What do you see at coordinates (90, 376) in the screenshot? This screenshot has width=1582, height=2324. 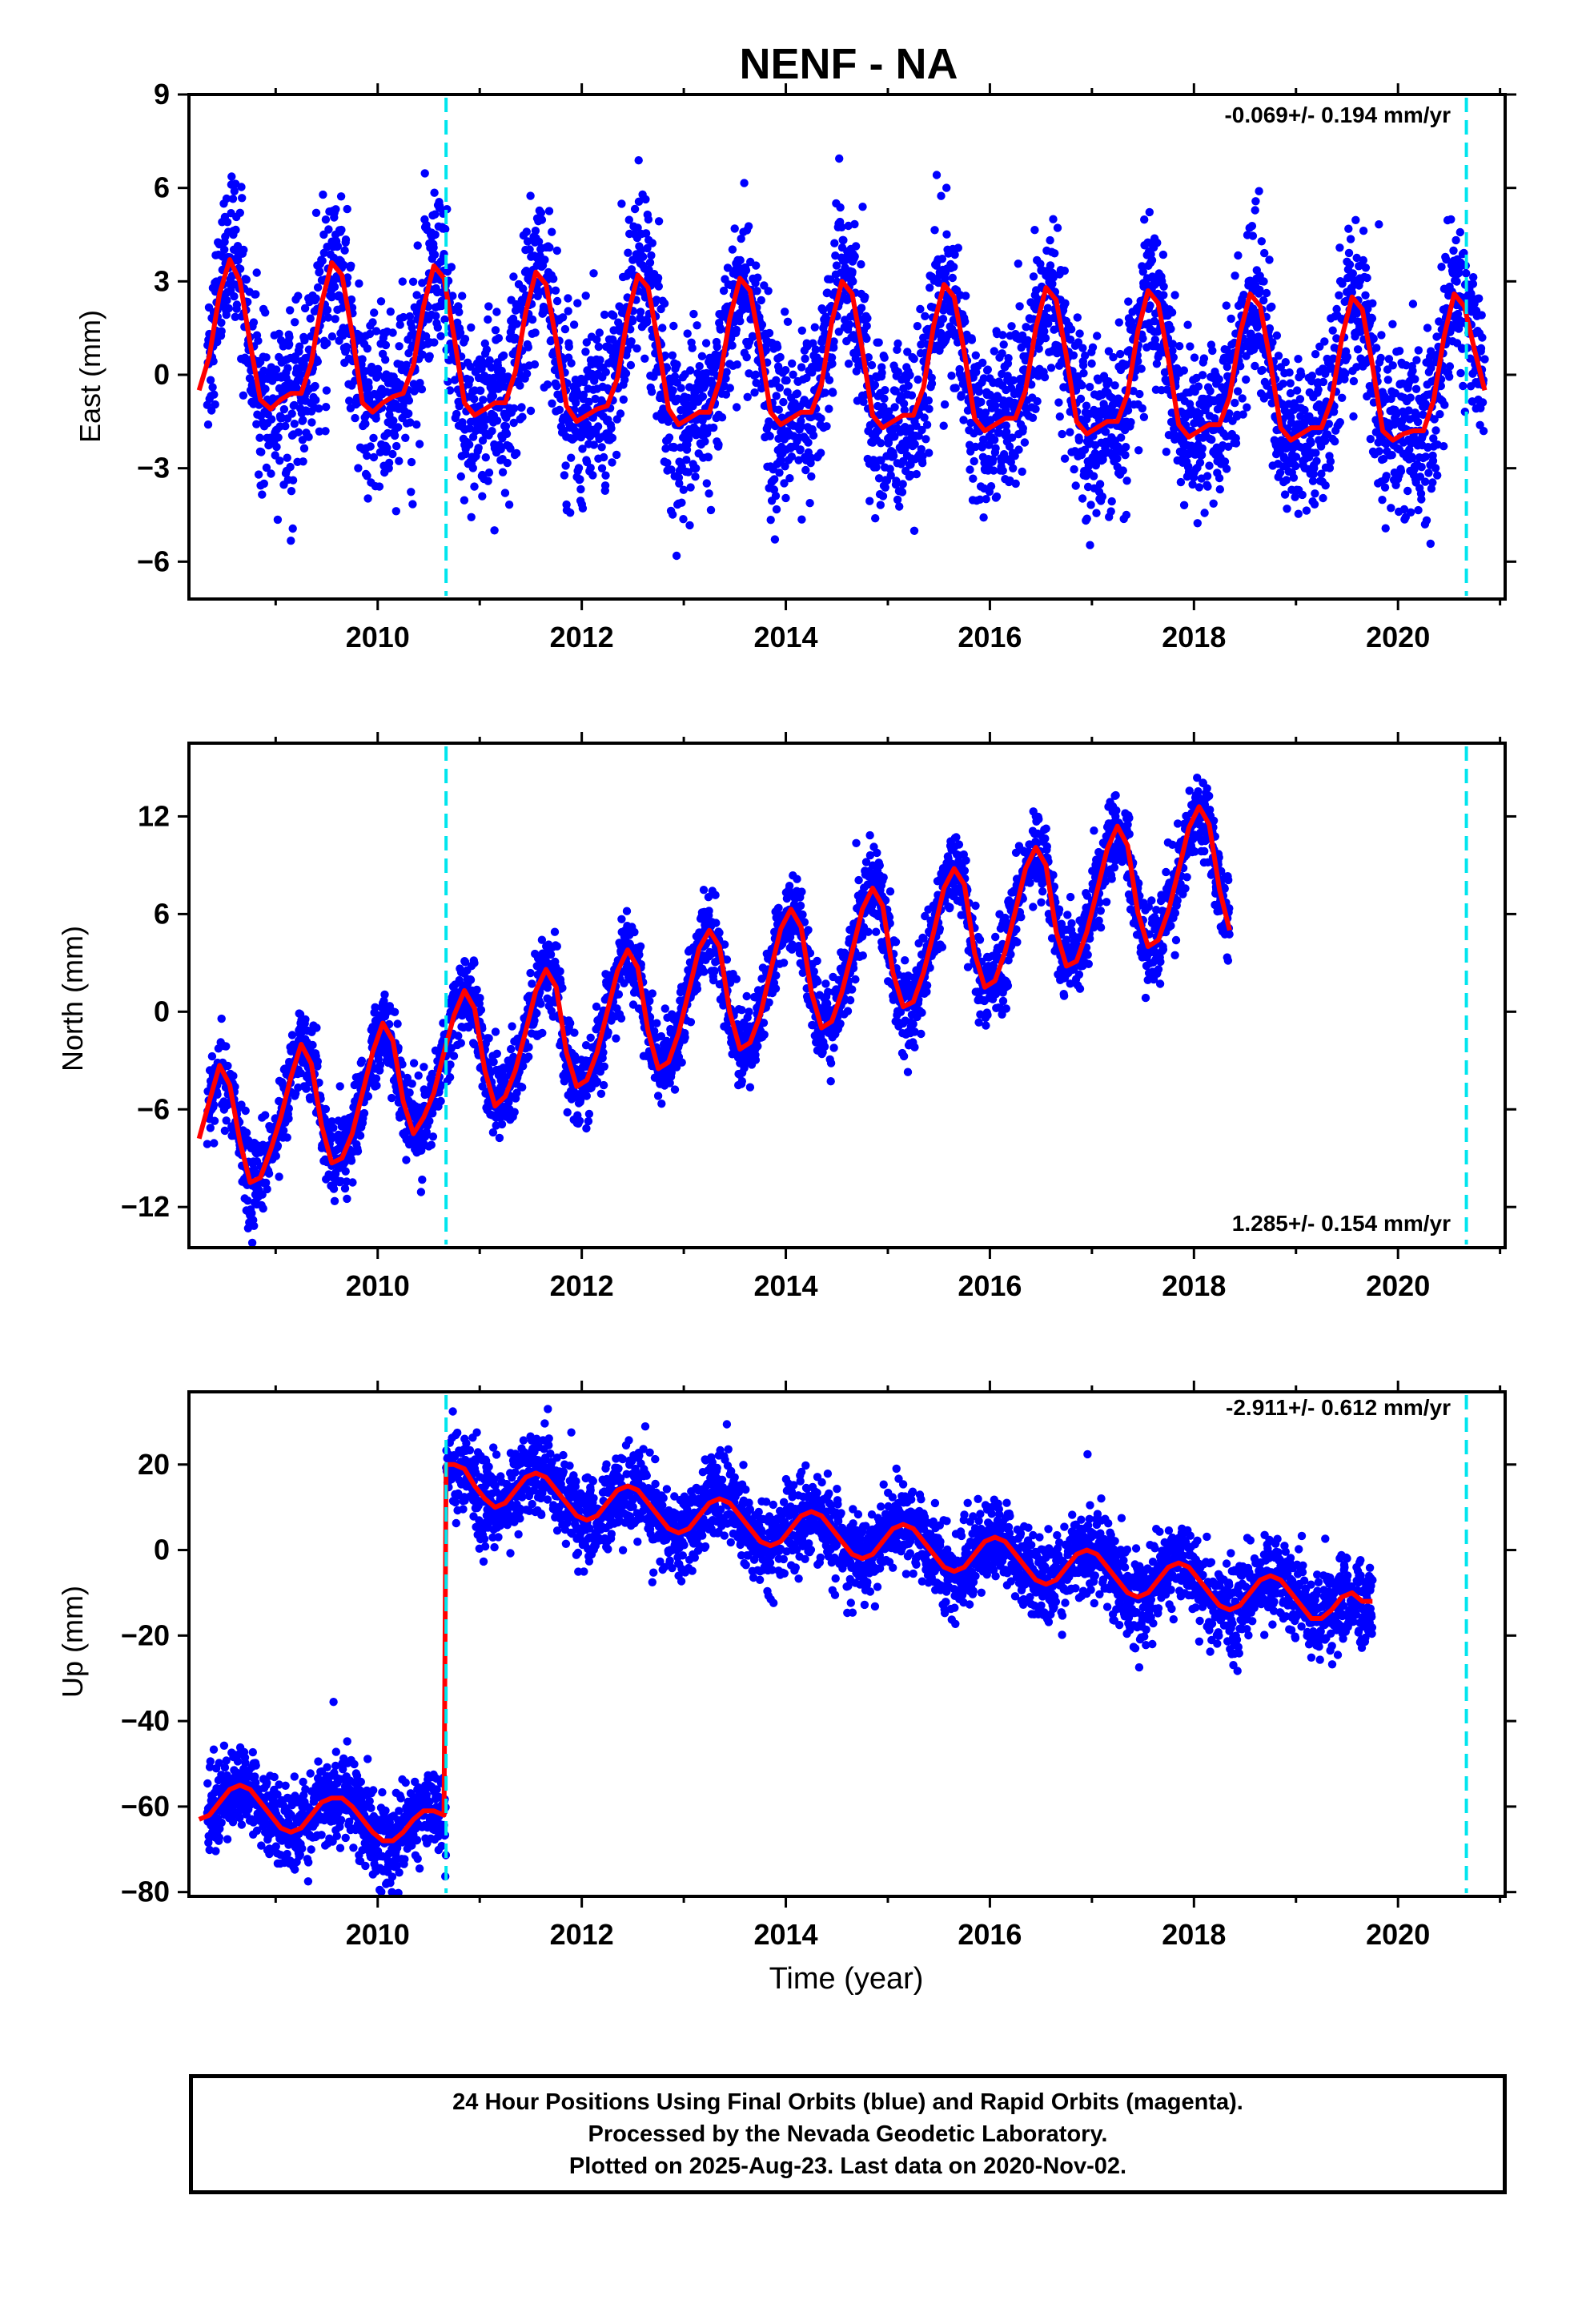 I see `east-y-axis-label: East (mm)` at bounding box center [90, 376].